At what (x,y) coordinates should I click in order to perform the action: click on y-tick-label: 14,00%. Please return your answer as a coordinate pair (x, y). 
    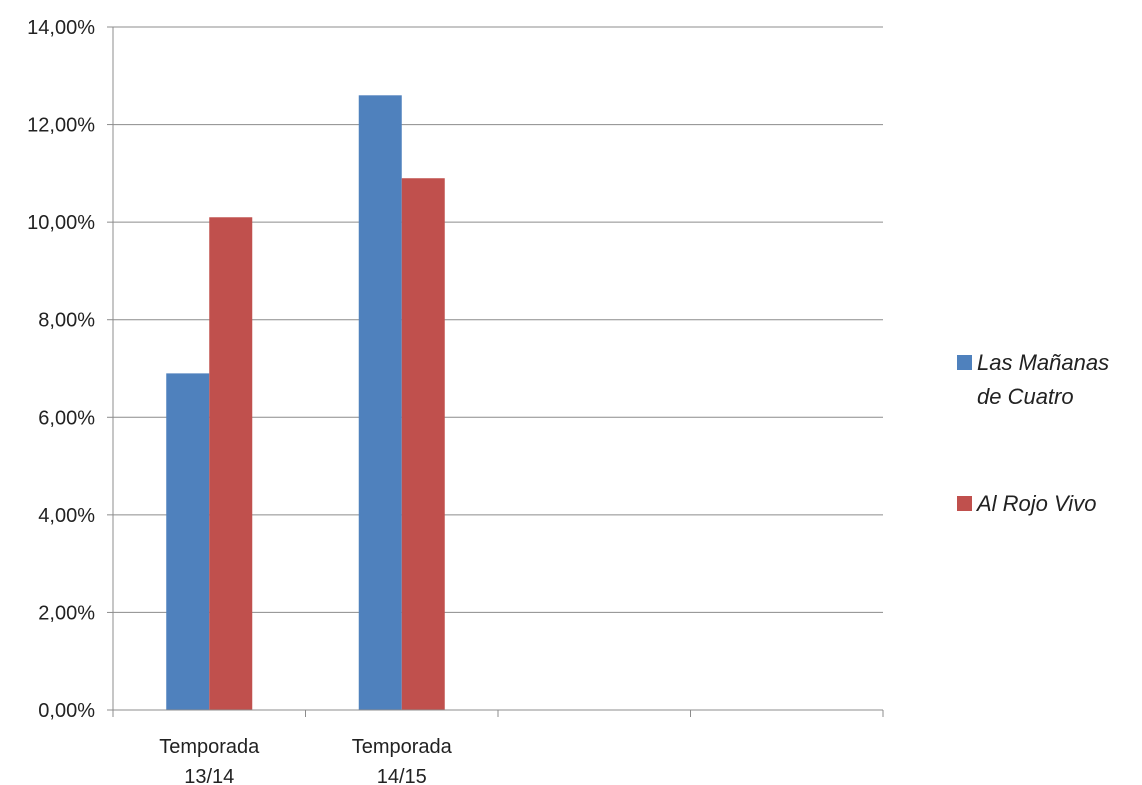
    Looking at the image, I should click on (61, 28).